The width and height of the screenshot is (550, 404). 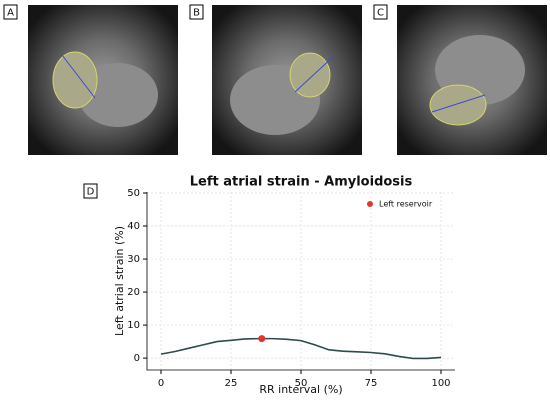 What do you see at coordinates (196, 13) in the screenshot?
I see `panel-label: B` at bounding box center [196, 13].